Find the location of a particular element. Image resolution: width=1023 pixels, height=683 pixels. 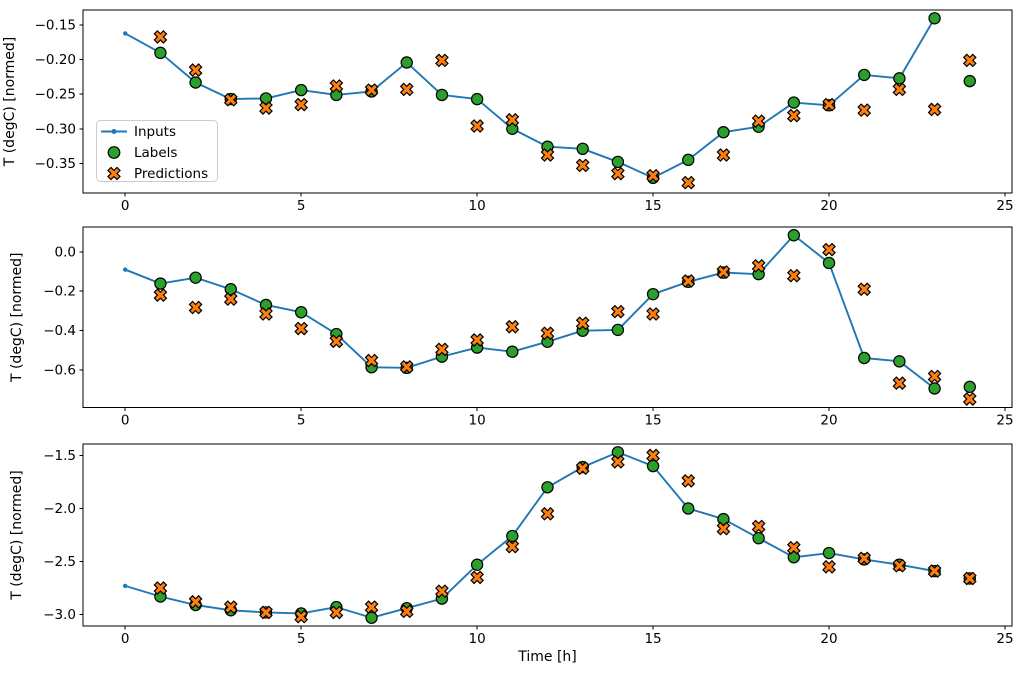

x-tick-label: 10 is located at coordinates (477, 639).